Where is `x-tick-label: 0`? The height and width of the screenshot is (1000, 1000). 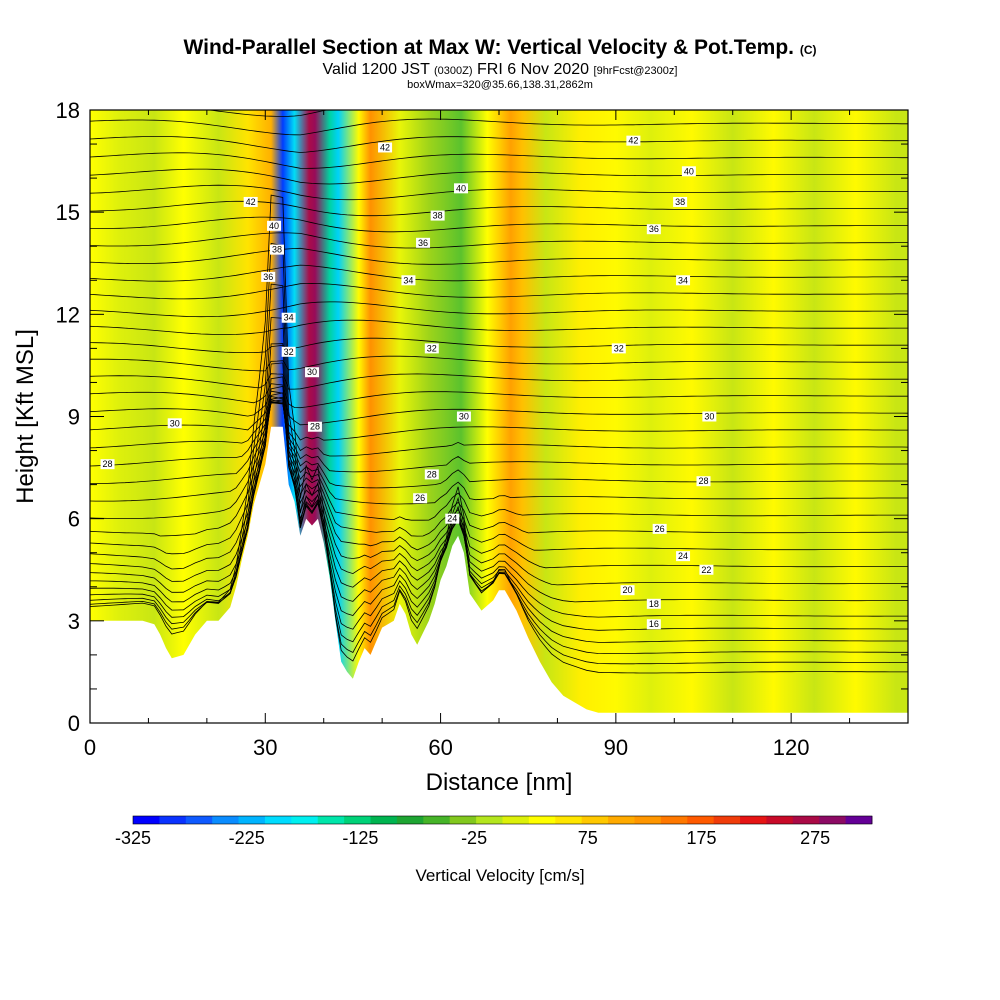 x-tick-label: 0 is located at coordinates (90, 747).